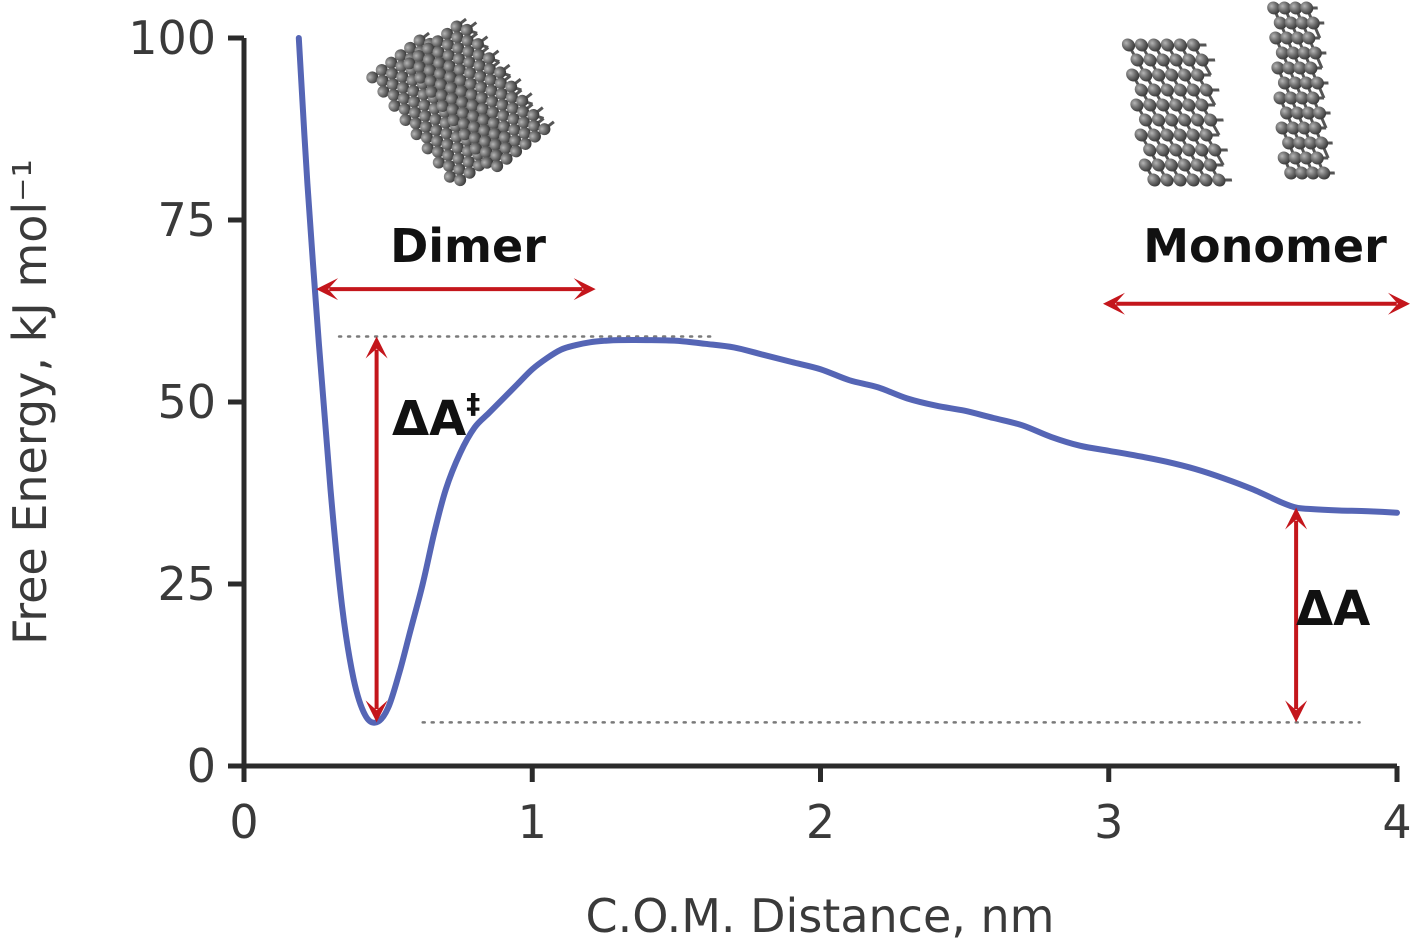  I want to click on dimer-molecule-image, so click(460, 102).